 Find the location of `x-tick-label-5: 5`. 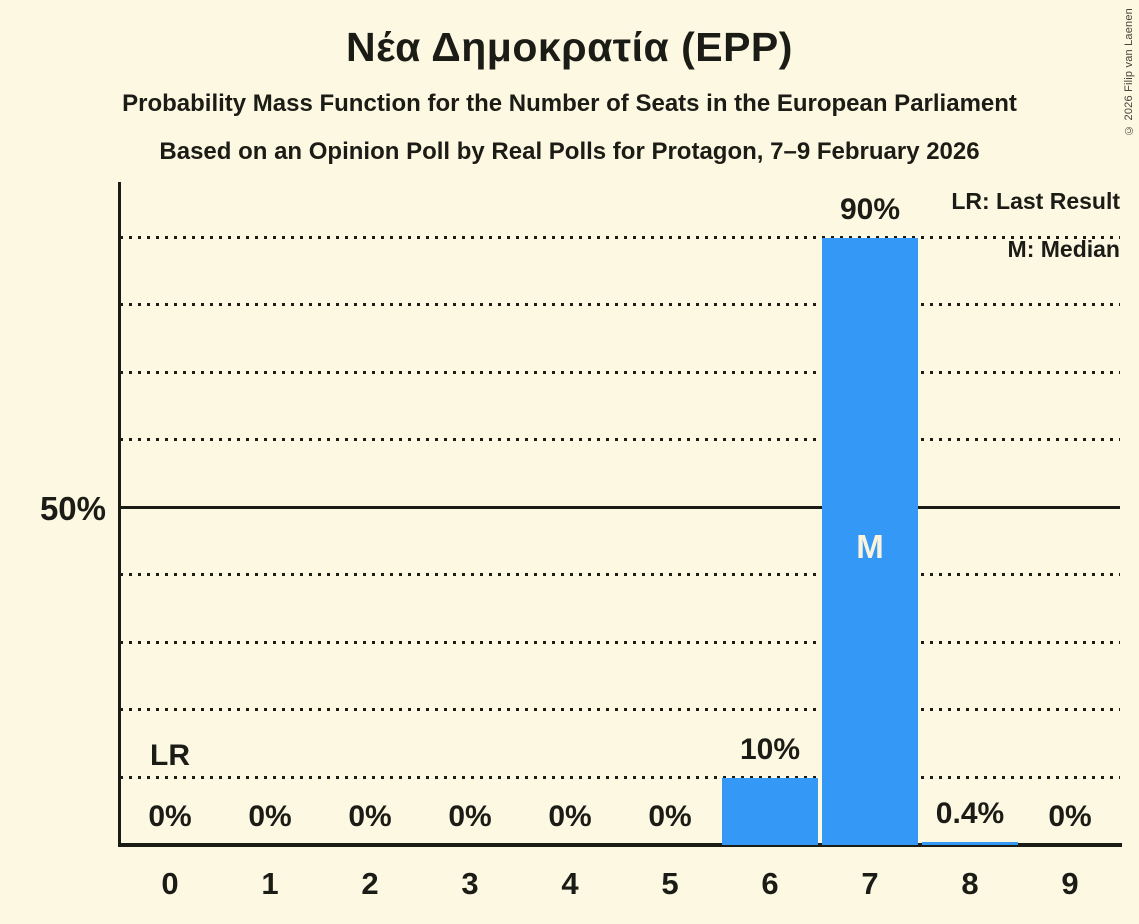

x-tick-label-5: 5 is located at coordinates (670, 883).